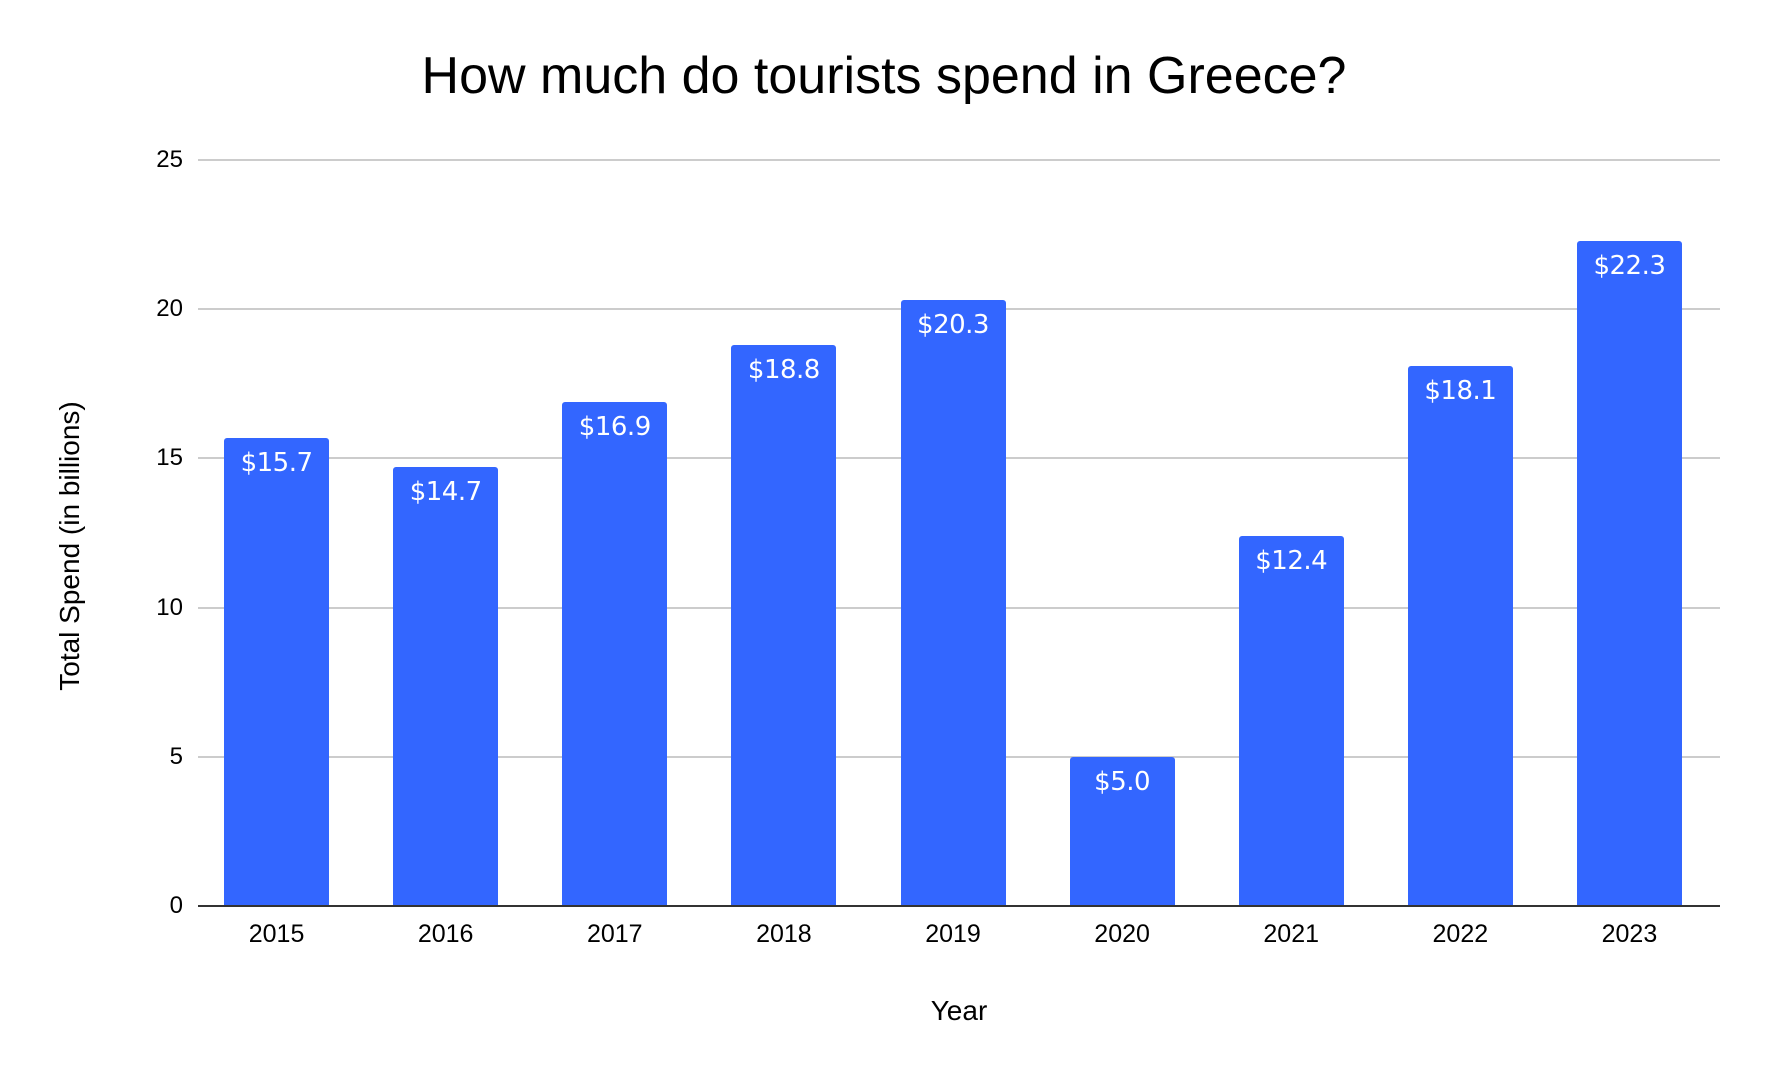 The height and width of the screenshot is (1080, 1768). Describe the element at coordinates (276, 934) in the screenshot. I see `x-tick-label: 2015` at that location.